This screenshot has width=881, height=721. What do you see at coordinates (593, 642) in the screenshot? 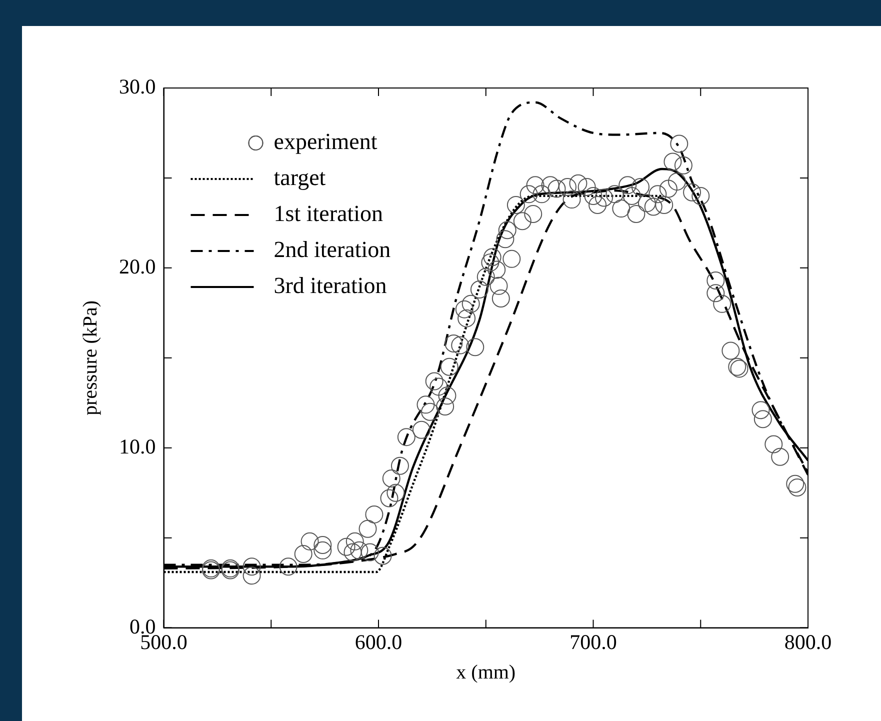
I see `x-tick-label: 700.0` at bounding box center [593, 642].